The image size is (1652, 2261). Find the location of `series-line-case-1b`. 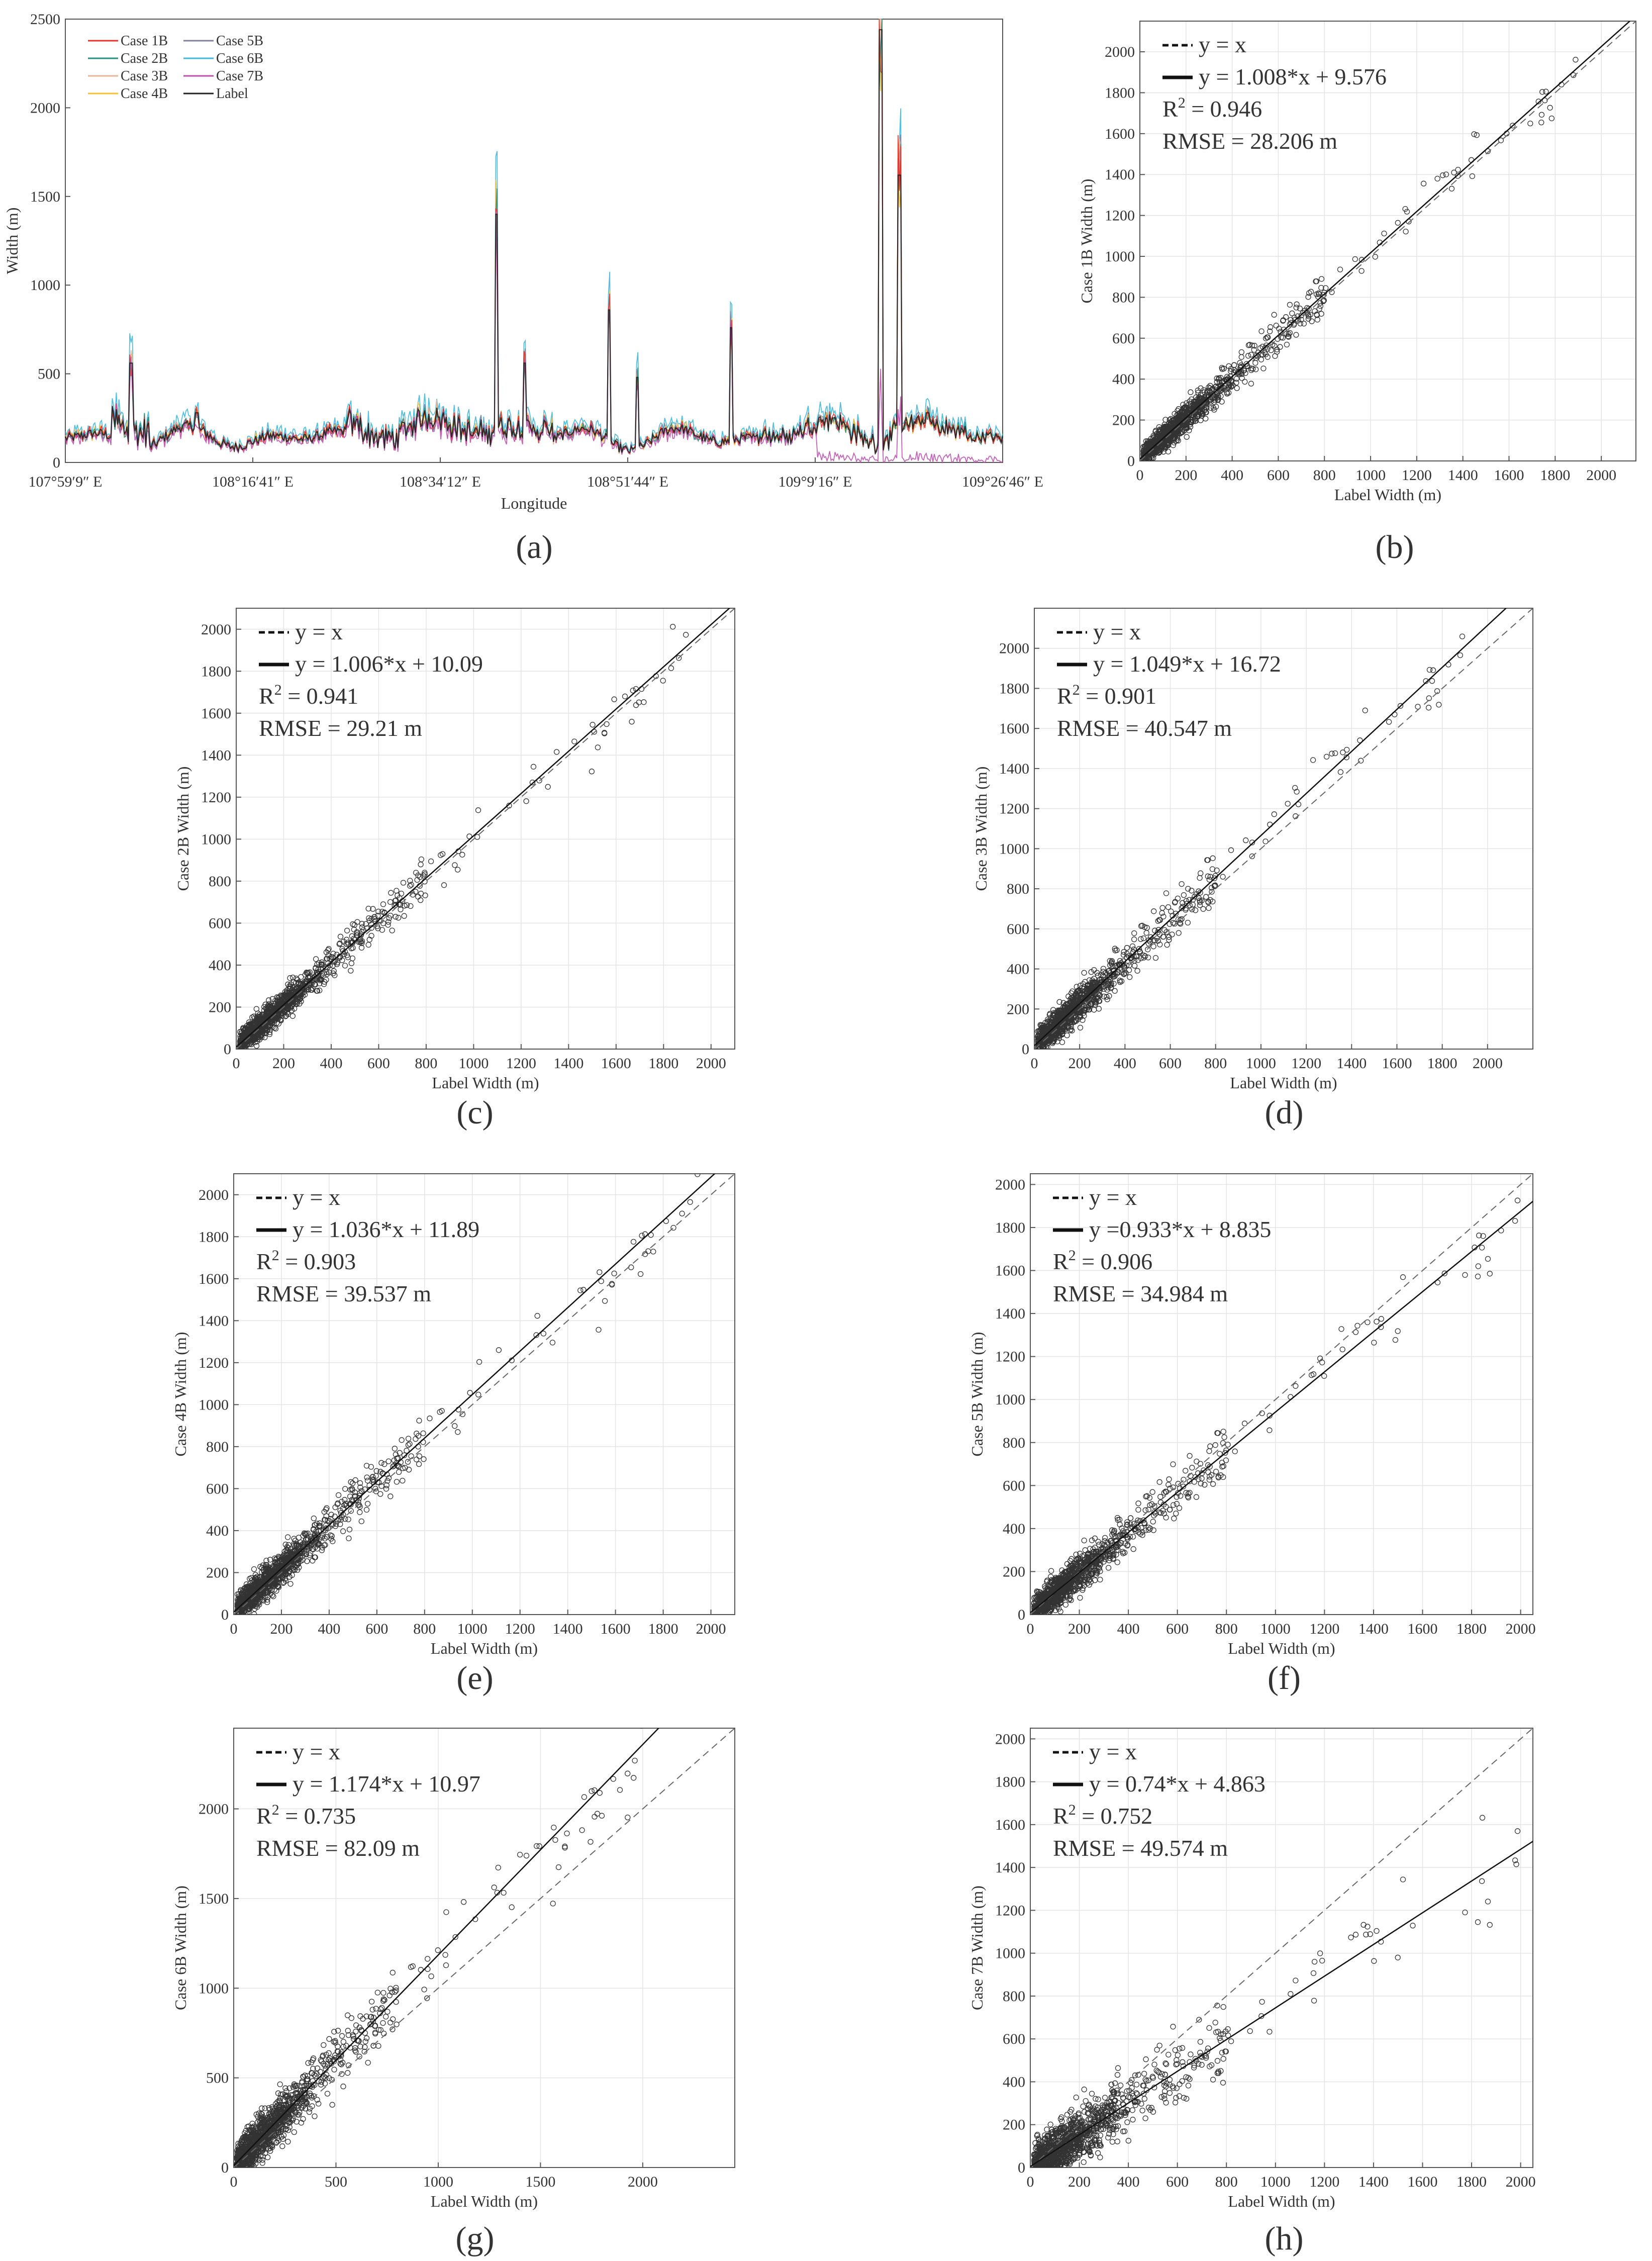

series-line-case-1b is located at coordinates (534, 237).